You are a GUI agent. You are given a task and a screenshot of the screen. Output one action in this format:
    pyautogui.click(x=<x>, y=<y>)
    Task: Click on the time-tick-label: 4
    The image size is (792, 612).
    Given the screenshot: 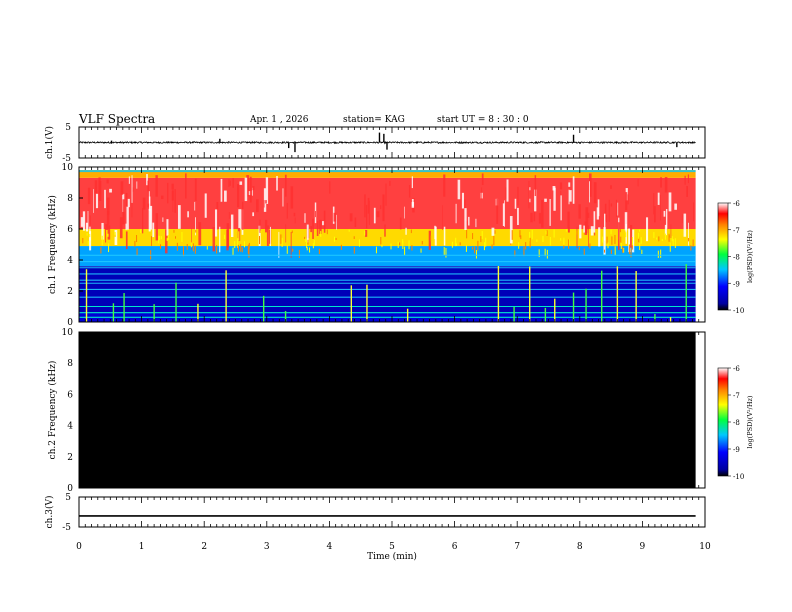 What is the action you would take?
    pyautogui.click(x=330, y=547)
    